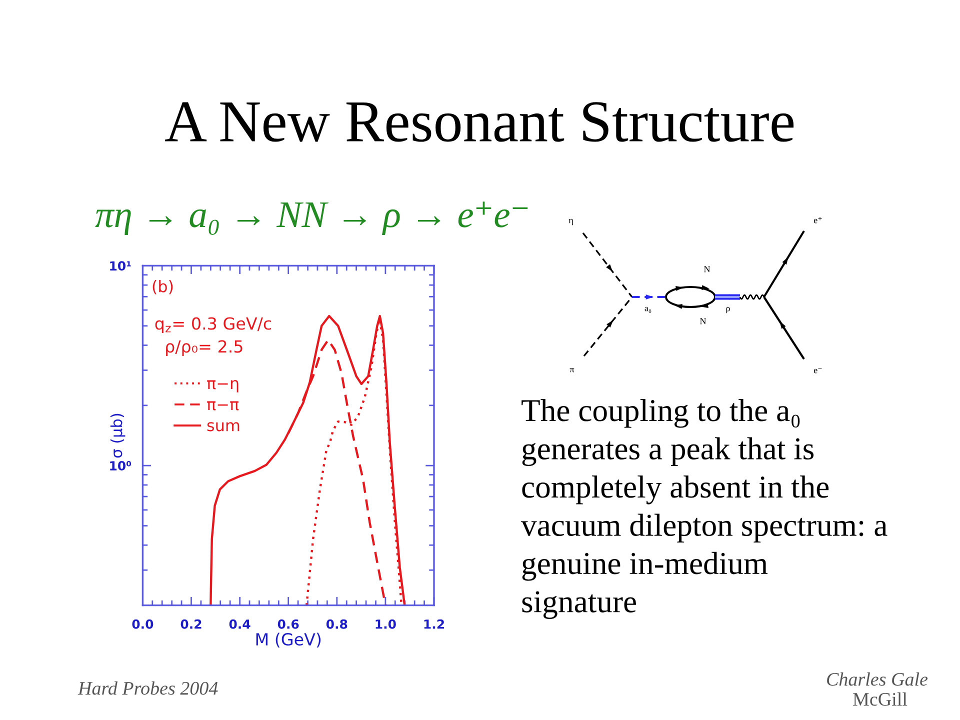 This screenshot has height=720, width=960. I want to click on y-axis-title: σ (μb), so click(118, 436).